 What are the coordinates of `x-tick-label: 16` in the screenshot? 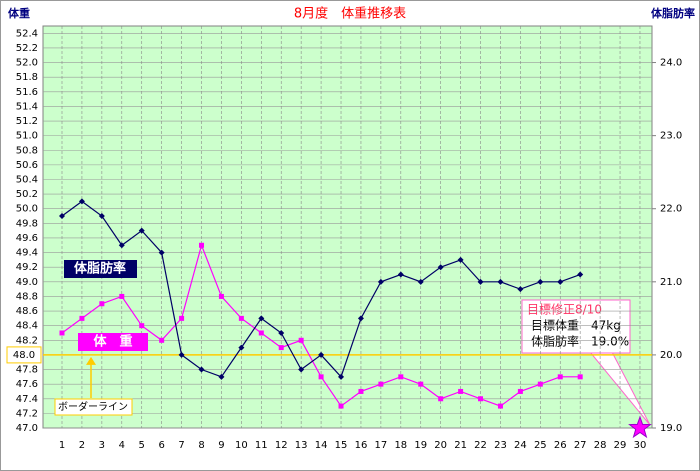 It's located at (361, 445).